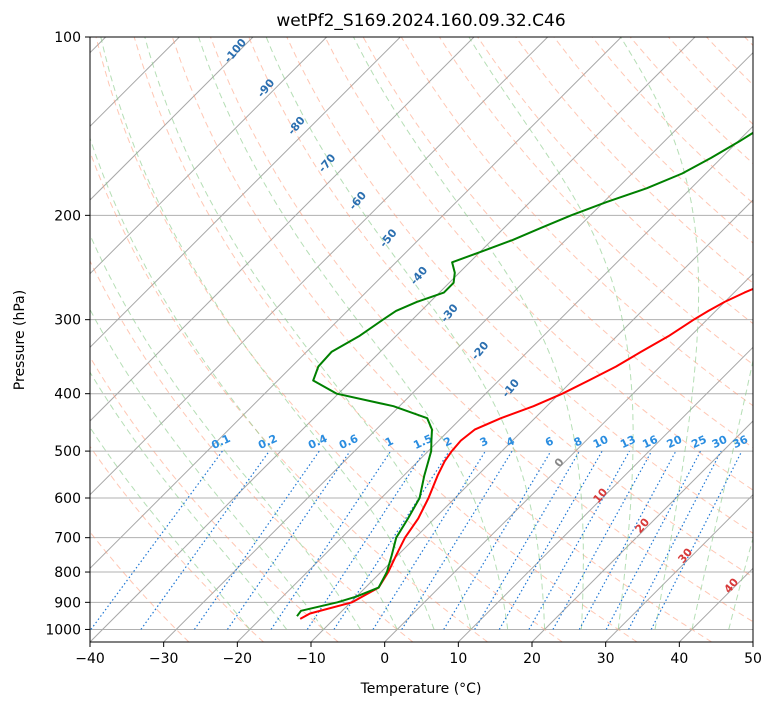 The image size is (775, 708). Describe the element at coordinates (235, 51) in the screenshot. I see `dry-adiabat-label: -100` at that location.